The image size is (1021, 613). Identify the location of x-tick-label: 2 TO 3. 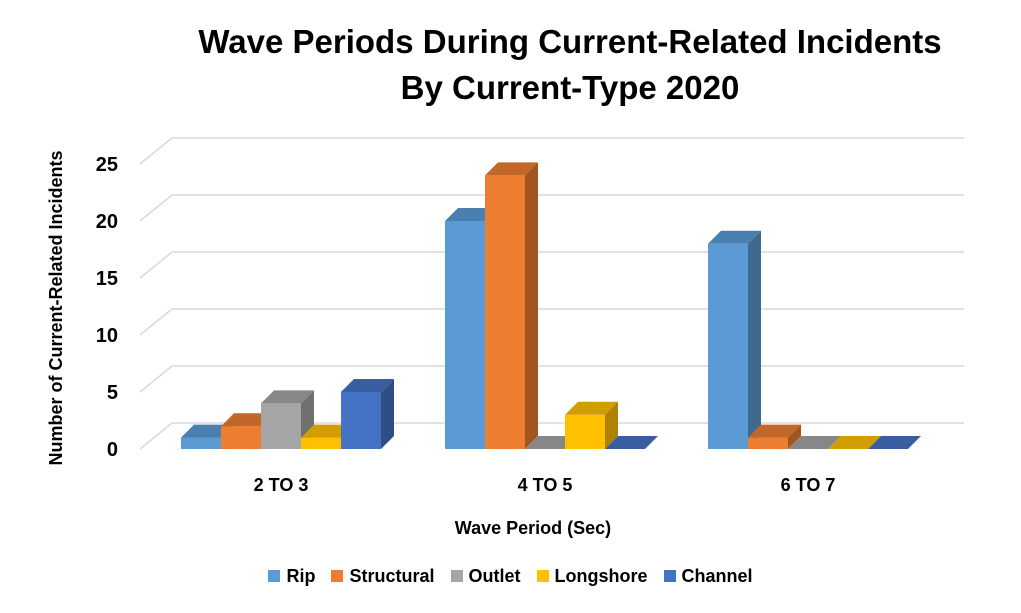
(281, 485).